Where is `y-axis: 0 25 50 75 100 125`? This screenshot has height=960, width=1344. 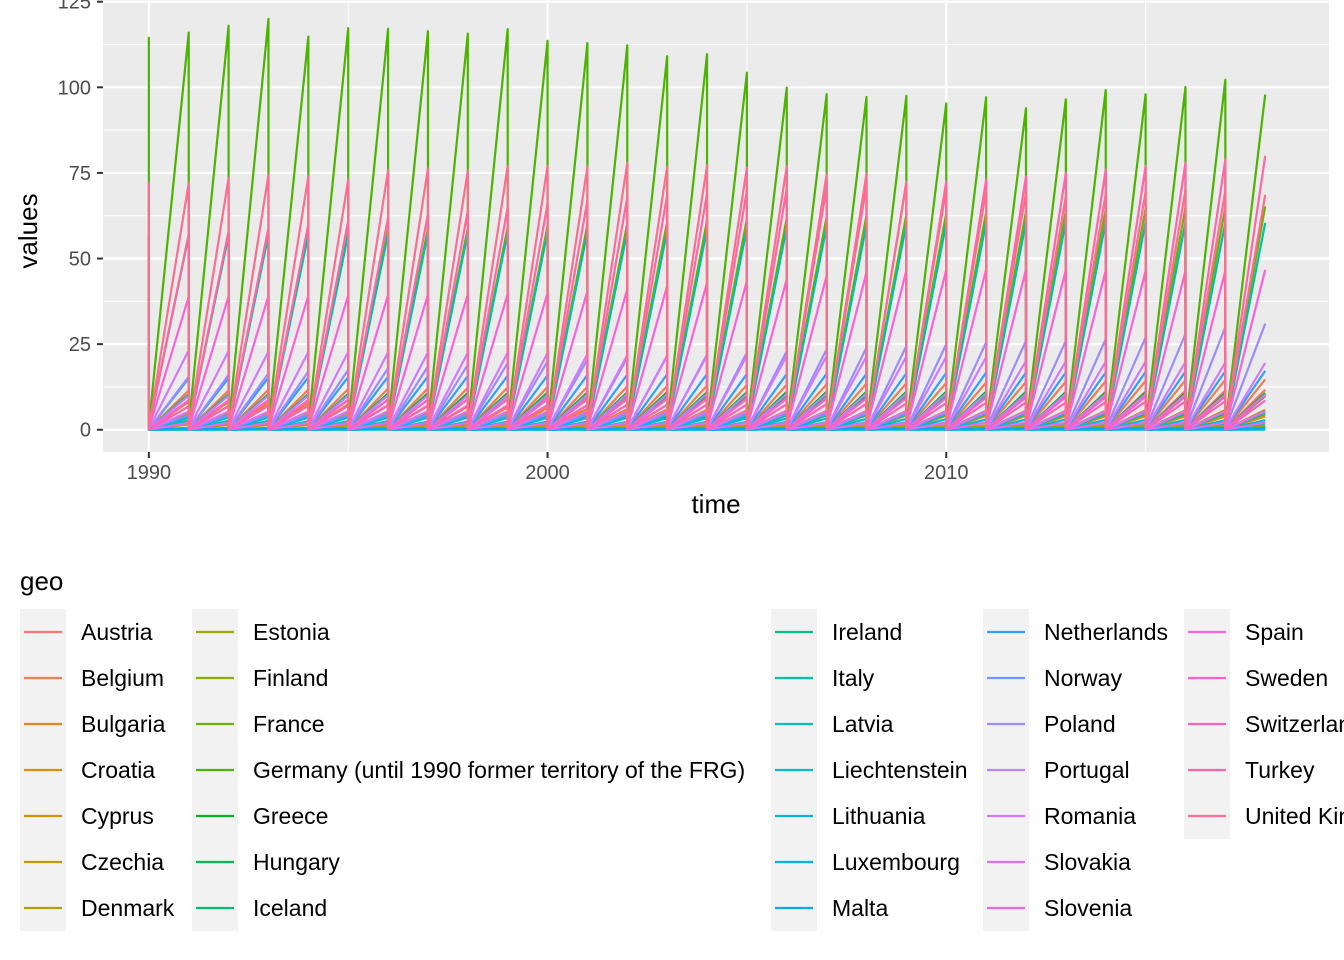
y-axis: 0 25 50 75 100 125 is located at coordinates (80, 221).